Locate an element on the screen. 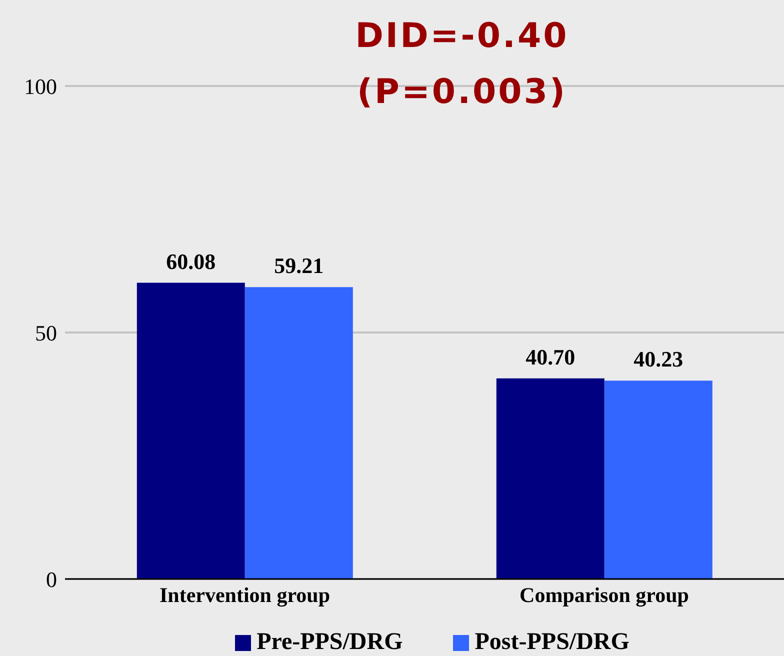 The height and width of the screenshot is (656, 784). legend-label: Post-PPS/DRG is located at coordinates (552, 642).